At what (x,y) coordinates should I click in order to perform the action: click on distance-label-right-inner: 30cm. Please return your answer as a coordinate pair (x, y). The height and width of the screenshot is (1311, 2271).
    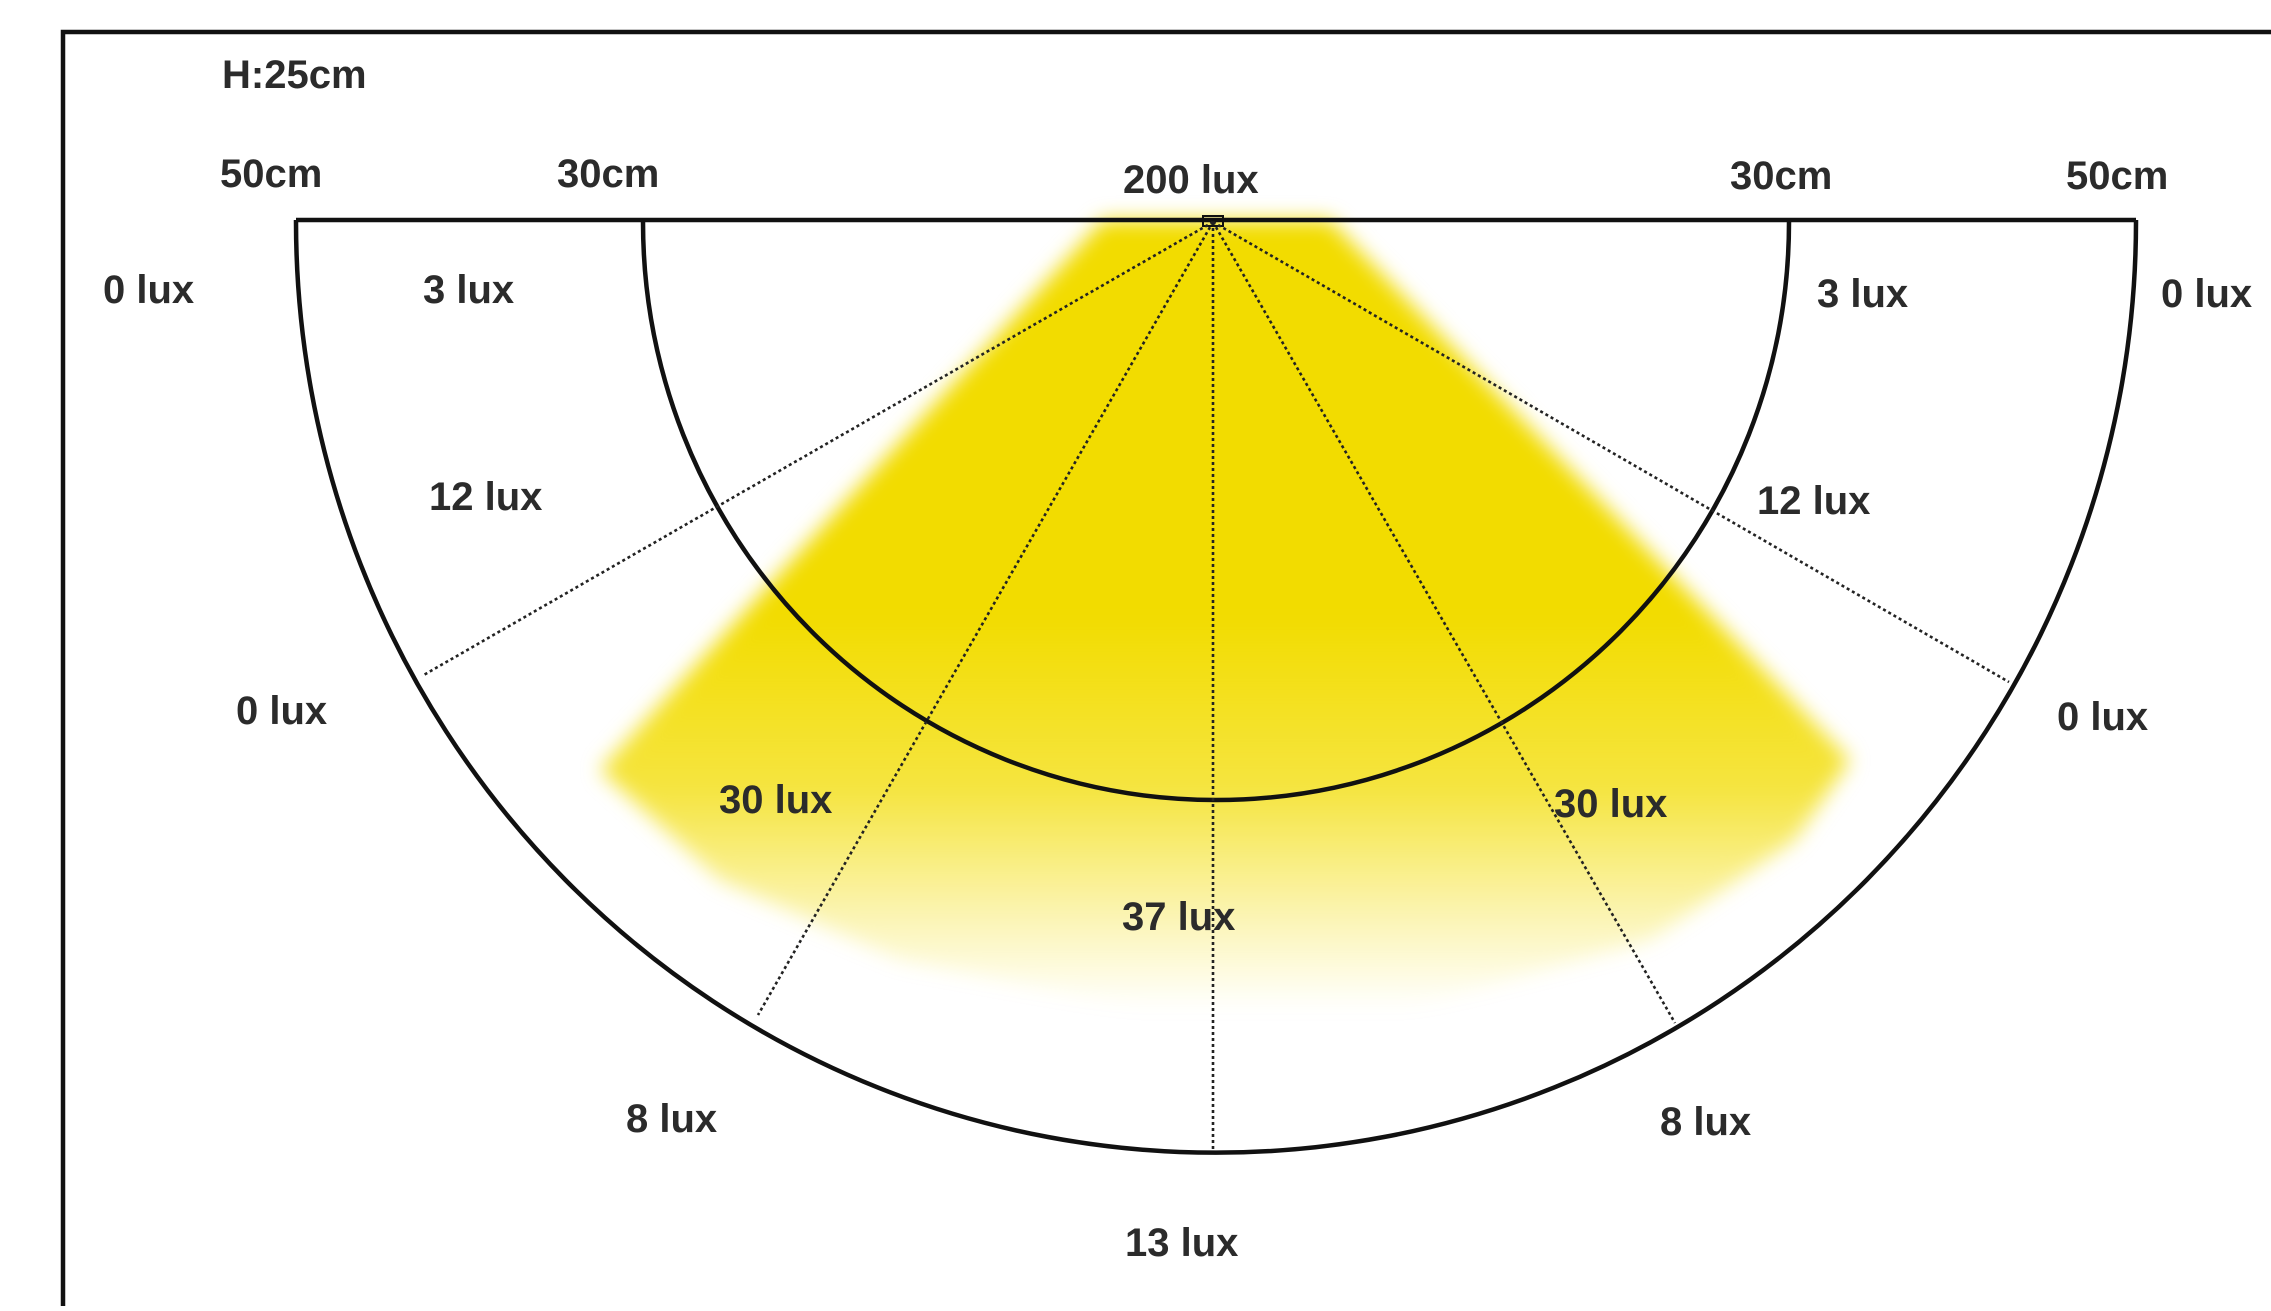
    Looking at the image, I should click on (1781, 176).